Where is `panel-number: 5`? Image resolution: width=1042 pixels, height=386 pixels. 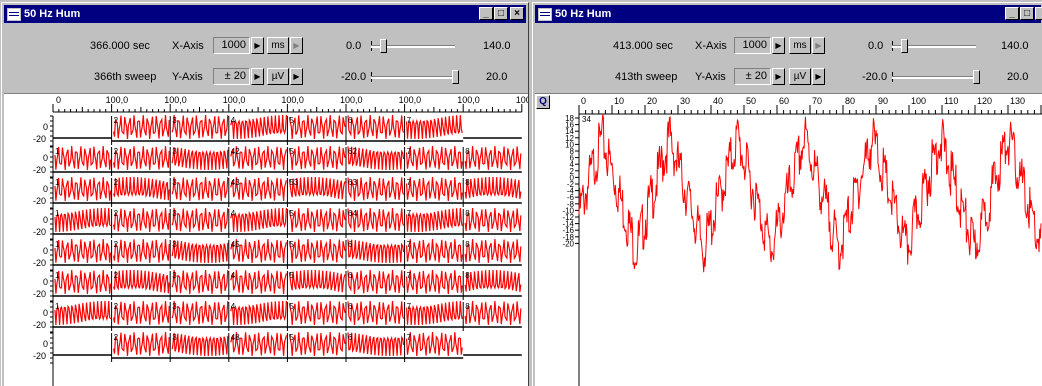
panel-number: 5 is located at coordinates (291, 213).